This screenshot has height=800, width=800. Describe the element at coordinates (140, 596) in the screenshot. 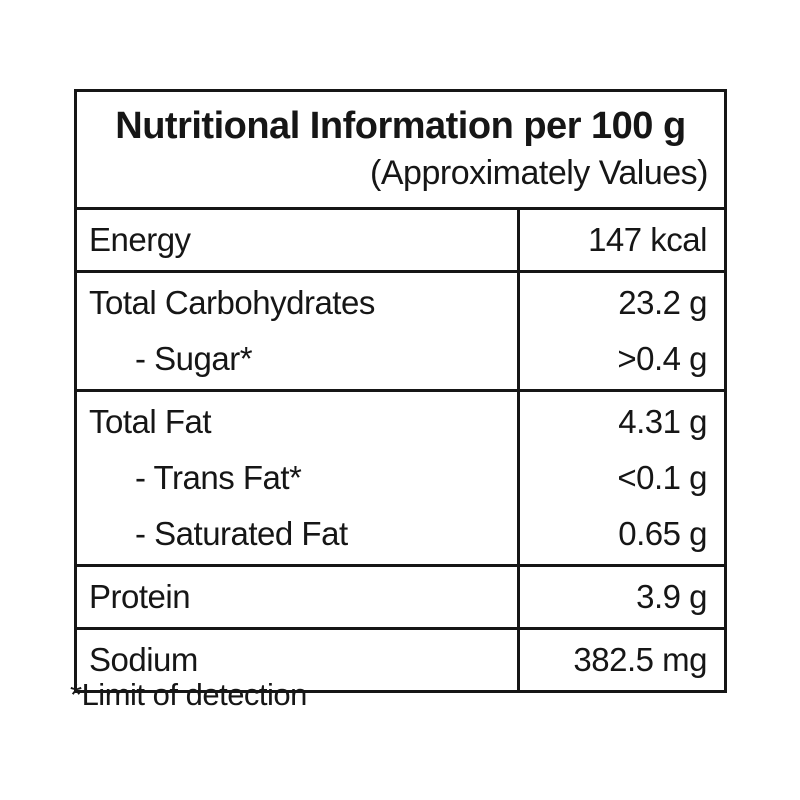

I see `nutrient-label: Protein` at that location.